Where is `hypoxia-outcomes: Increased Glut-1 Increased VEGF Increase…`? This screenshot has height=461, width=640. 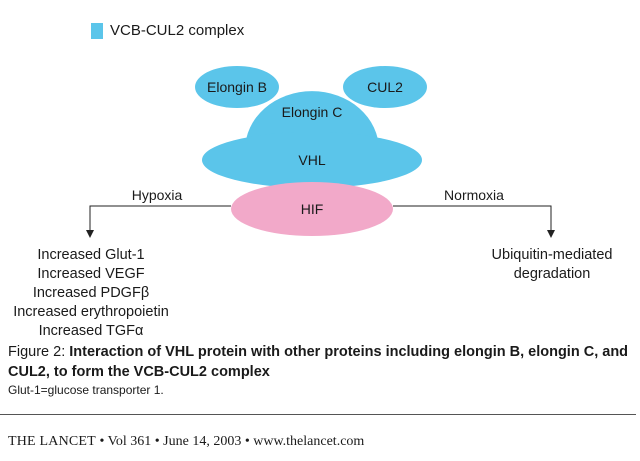 hypoxia-outcomes: Increased Glut-1 Increased VEGF Increase… is located at coordinates (91, 293).